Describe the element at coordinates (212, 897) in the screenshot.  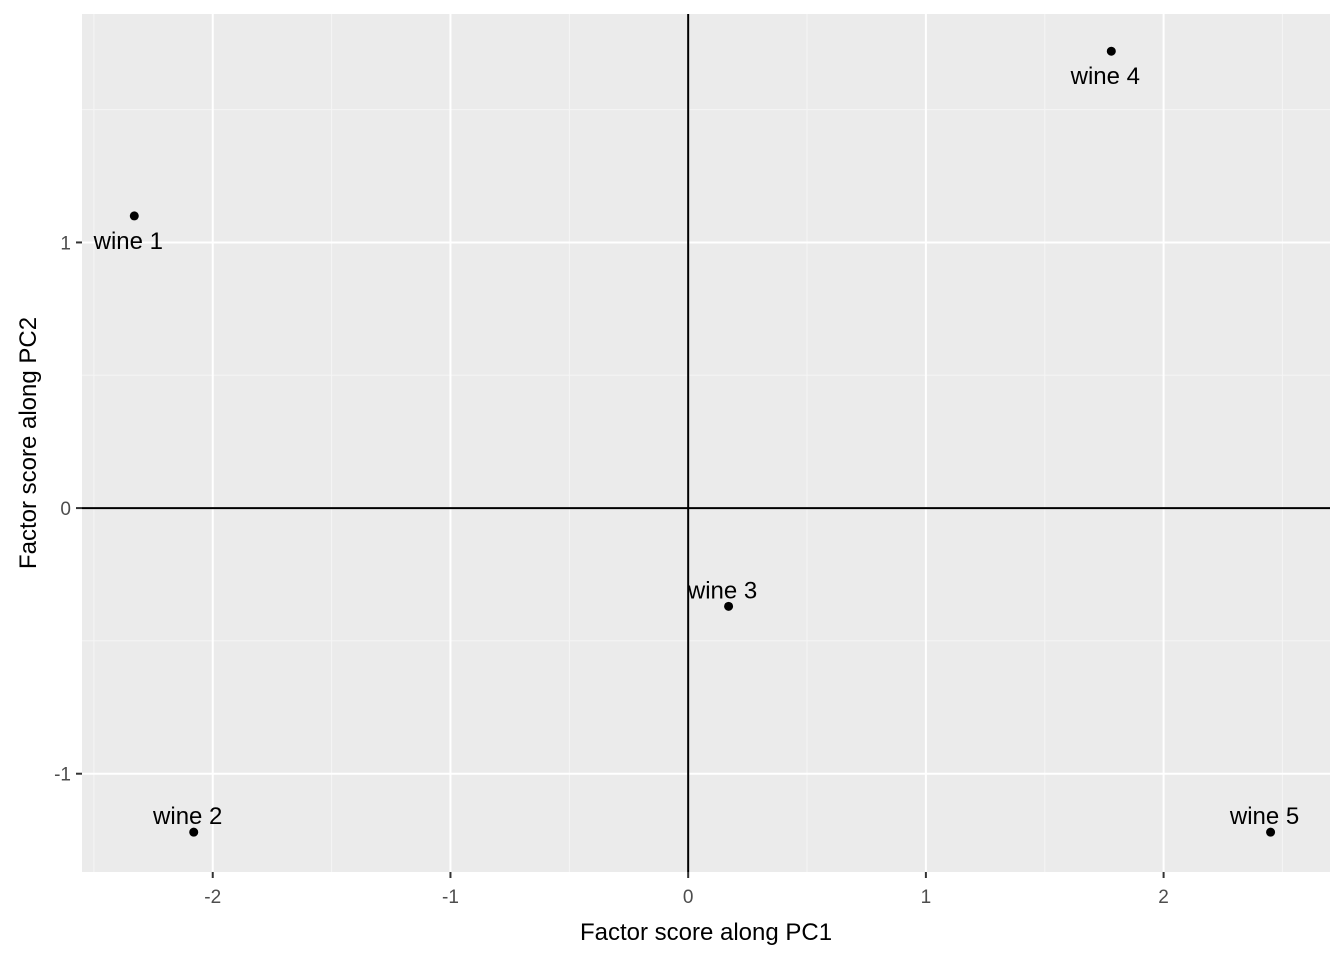
I see `x-tick-label: -2` at that location.